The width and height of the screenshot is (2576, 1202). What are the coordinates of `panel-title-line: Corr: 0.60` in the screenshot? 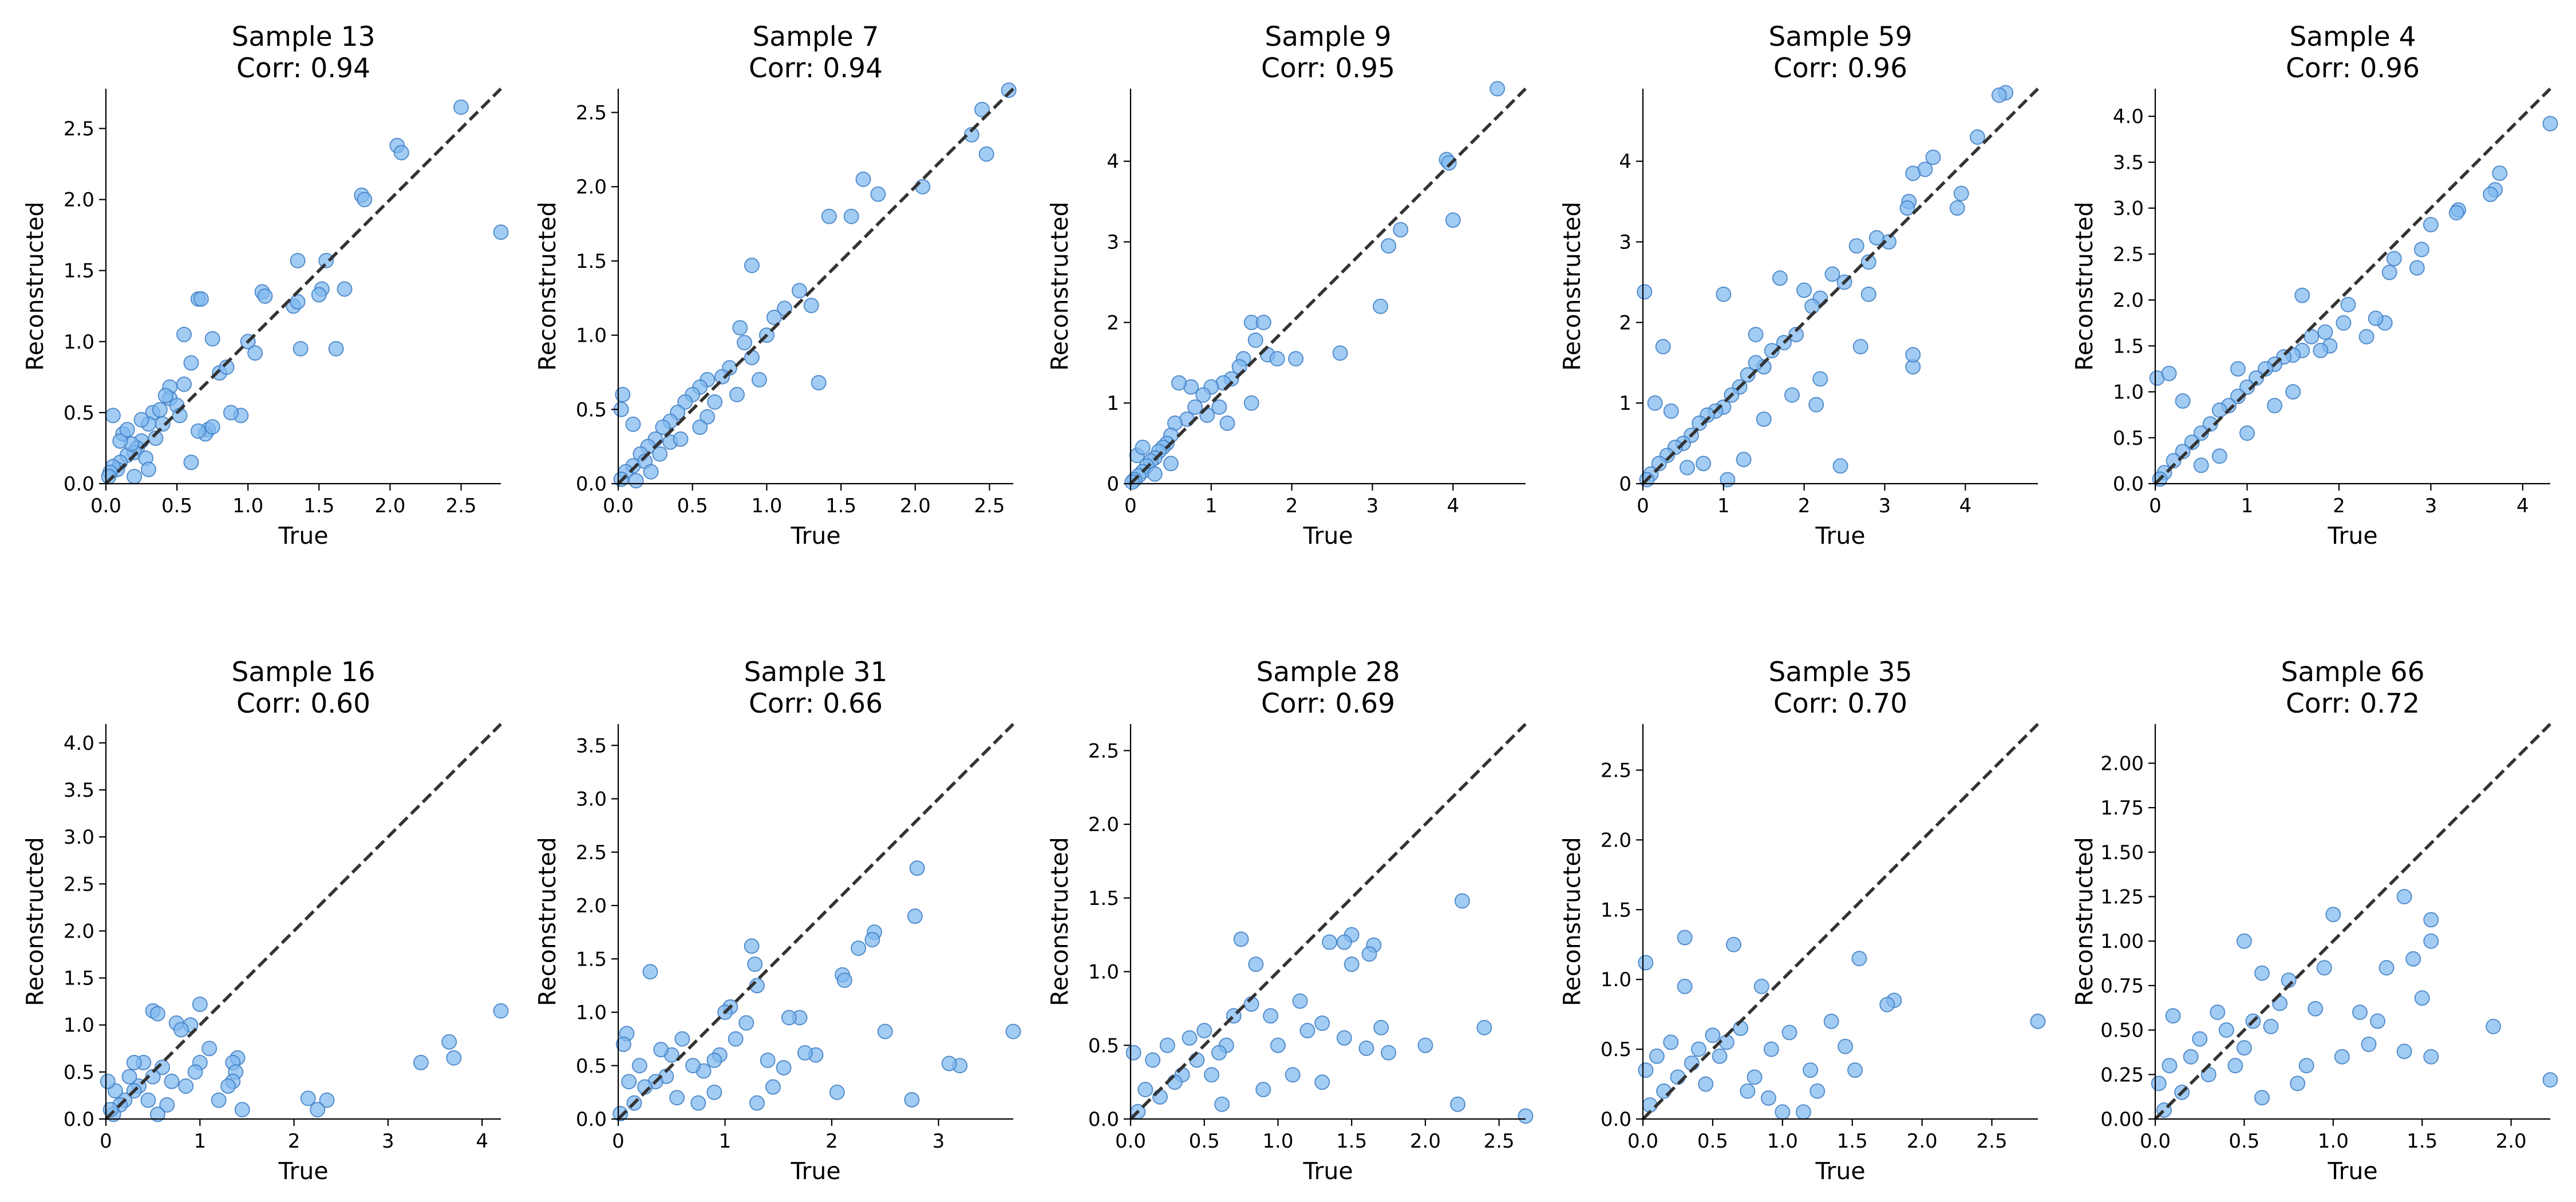 It's located at (303, 703).